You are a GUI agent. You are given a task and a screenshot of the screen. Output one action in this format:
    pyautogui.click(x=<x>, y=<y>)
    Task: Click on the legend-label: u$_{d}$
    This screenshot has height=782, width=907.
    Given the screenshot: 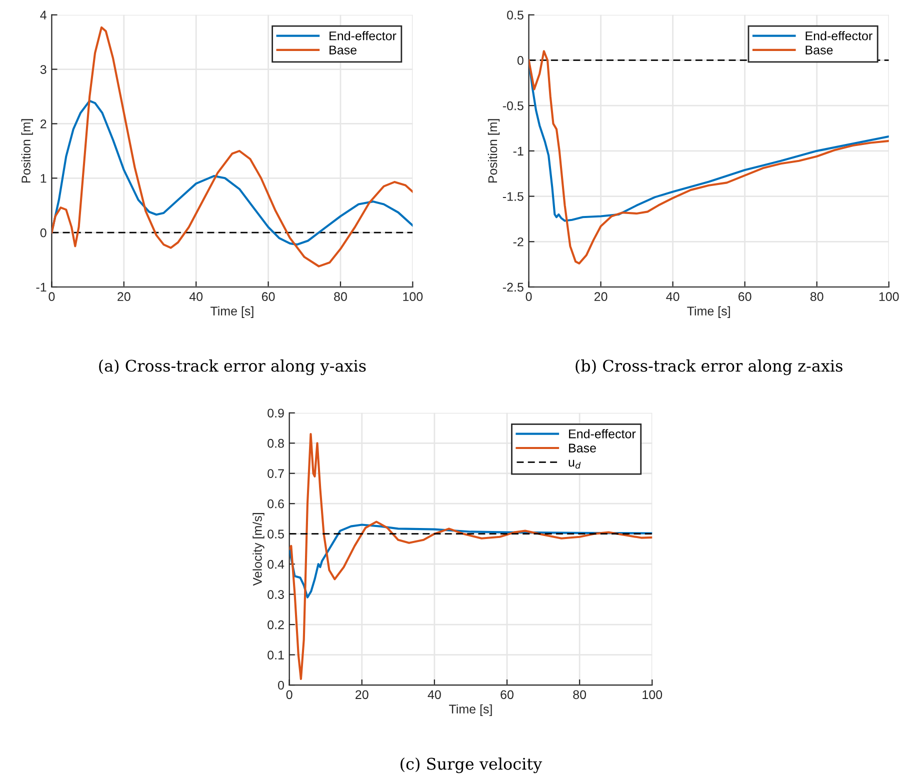 What is the action you would take?
    pyautogui.click(x=574, y=464)
    